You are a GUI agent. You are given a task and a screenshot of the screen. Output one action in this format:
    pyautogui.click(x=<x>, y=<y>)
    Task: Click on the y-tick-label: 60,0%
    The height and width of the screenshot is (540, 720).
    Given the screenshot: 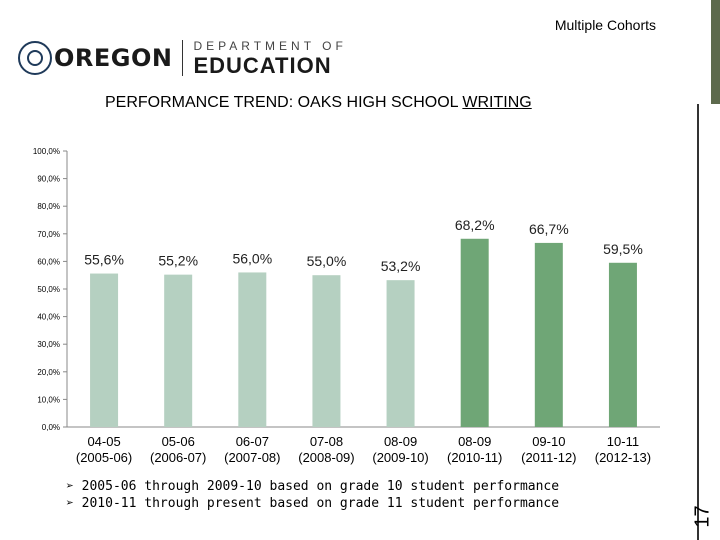 What is the action you would take?
    pyautogui.click(x=48, y=261)
    